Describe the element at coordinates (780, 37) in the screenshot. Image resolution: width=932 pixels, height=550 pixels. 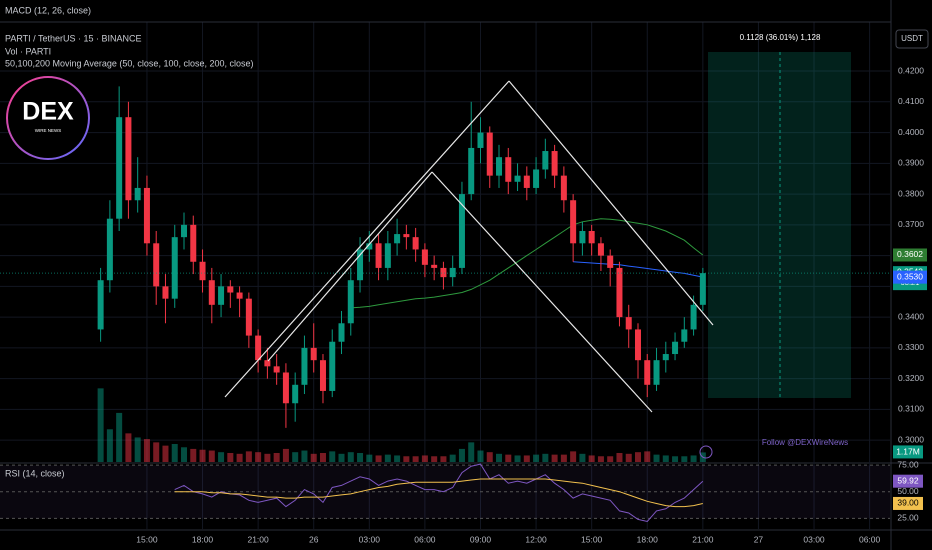
I see `position-label: 0.1128 (36.01%) 1,128` at that location.